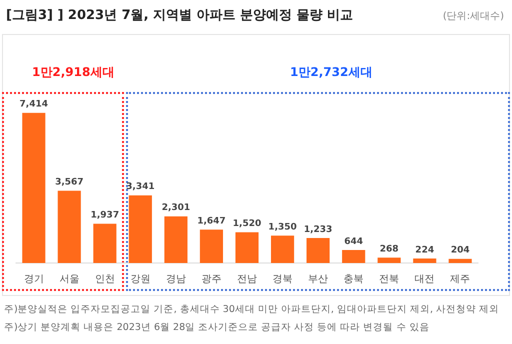  Describe the element at coordinates (140, 279) in the screenshot. I see `x-tick-label: 강원` at that location.